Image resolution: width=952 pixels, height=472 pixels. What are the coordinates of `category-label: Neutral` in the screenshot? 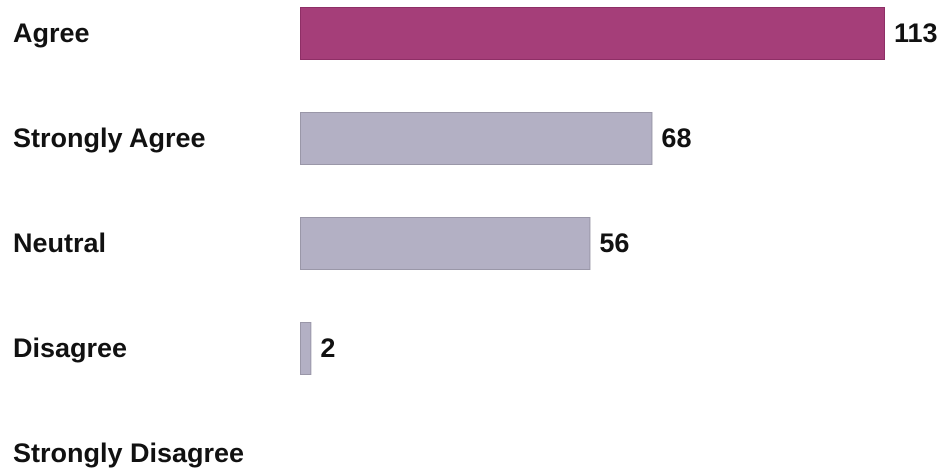 It's located at (59, 243).